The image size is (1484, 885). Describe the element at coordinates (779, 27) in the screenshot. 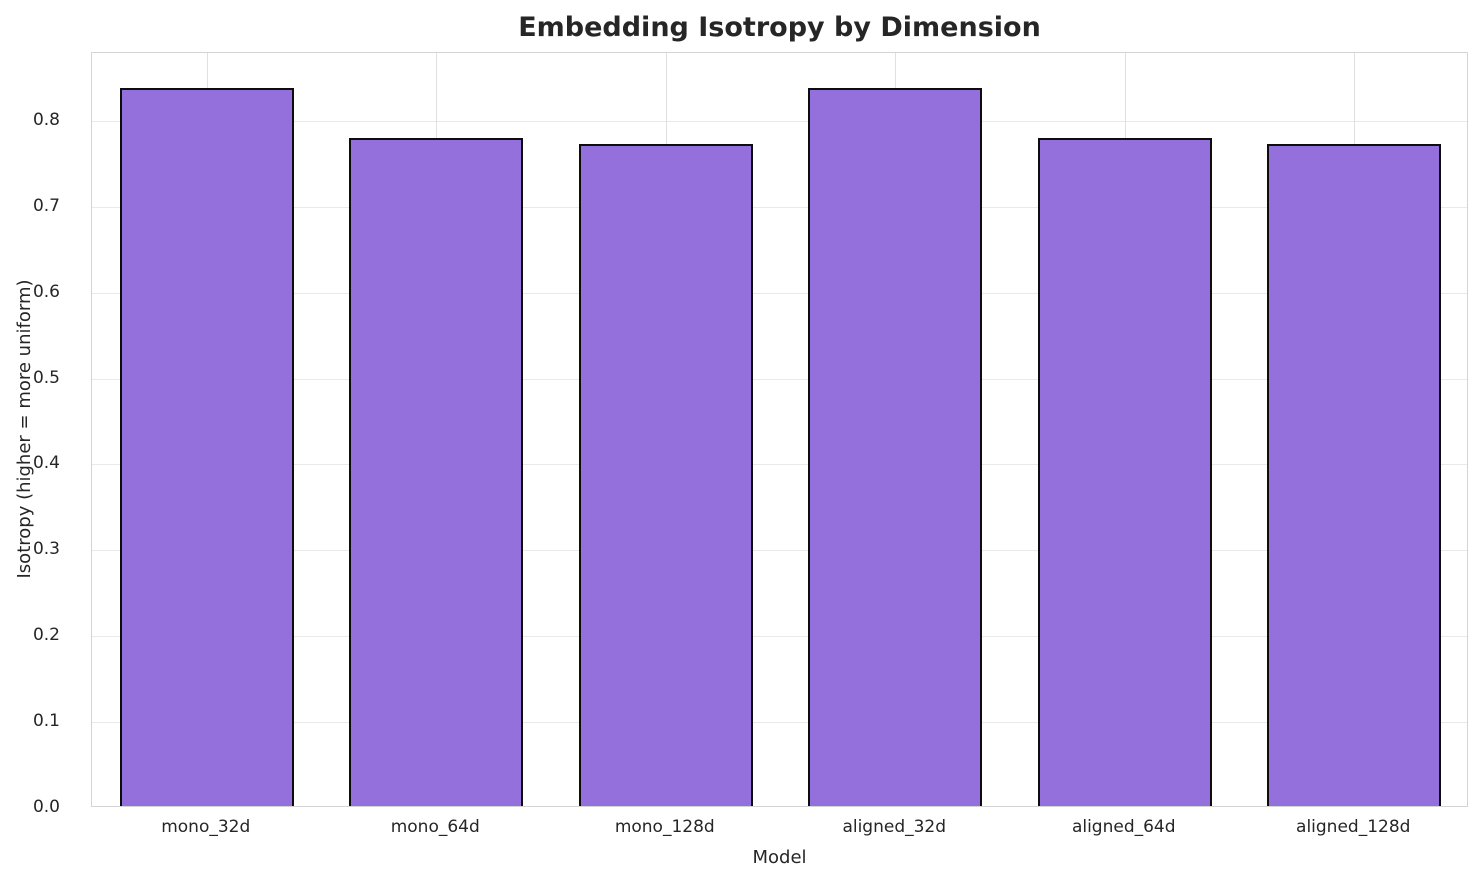

I see `chart-title: Embedding Isotropy by Dimension` at that location.